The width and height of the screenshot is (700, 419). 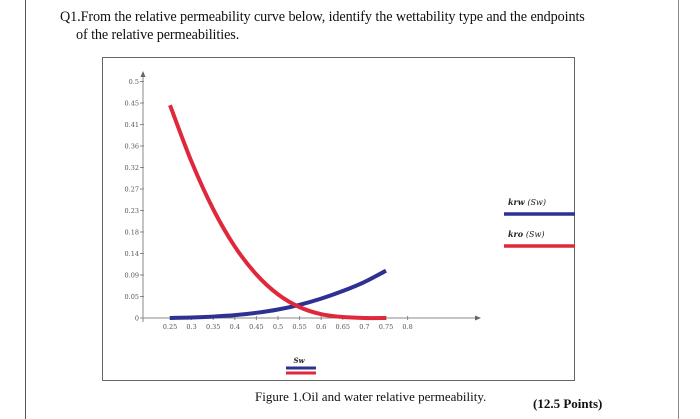 What do you see at coordinates (132, 125) in the screenshot?
I see `y-tick-label: 0.41` at bounding box center [132, 125].